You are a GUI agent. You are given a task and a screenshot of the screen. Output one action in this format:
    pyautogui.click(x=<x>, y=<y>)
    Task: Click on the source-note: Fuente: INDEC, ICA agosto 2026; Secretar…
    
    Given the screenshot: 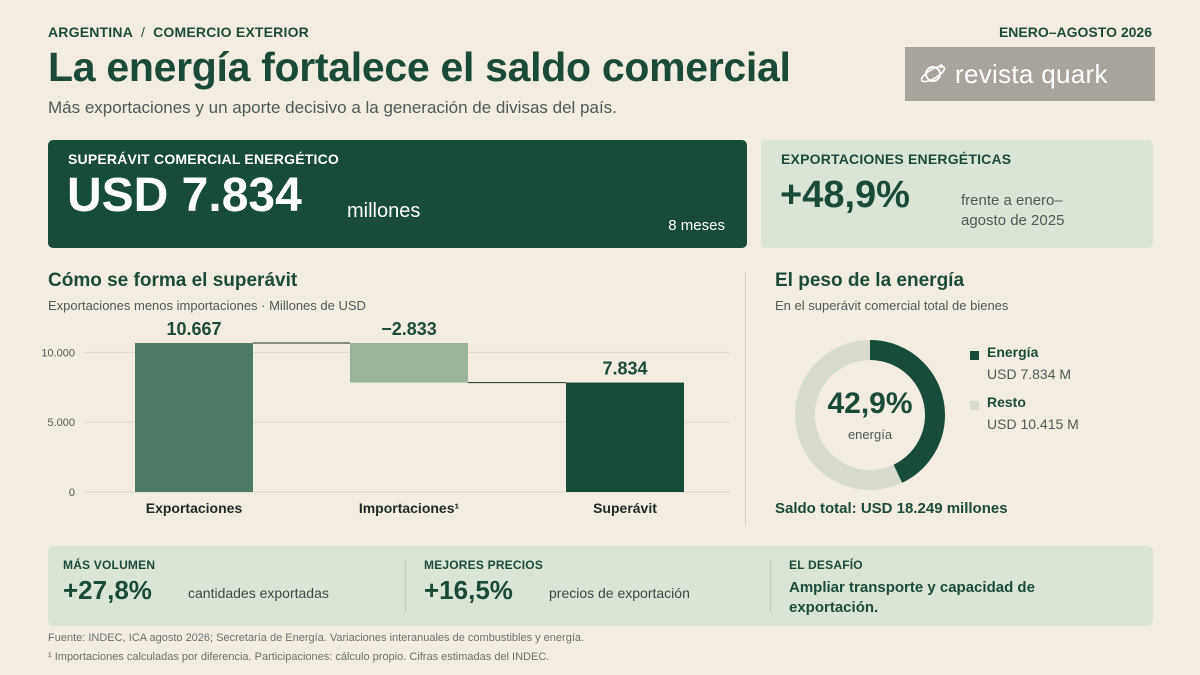 What is the action you would take?
    pyautogui.click(x=316, y=638)
    